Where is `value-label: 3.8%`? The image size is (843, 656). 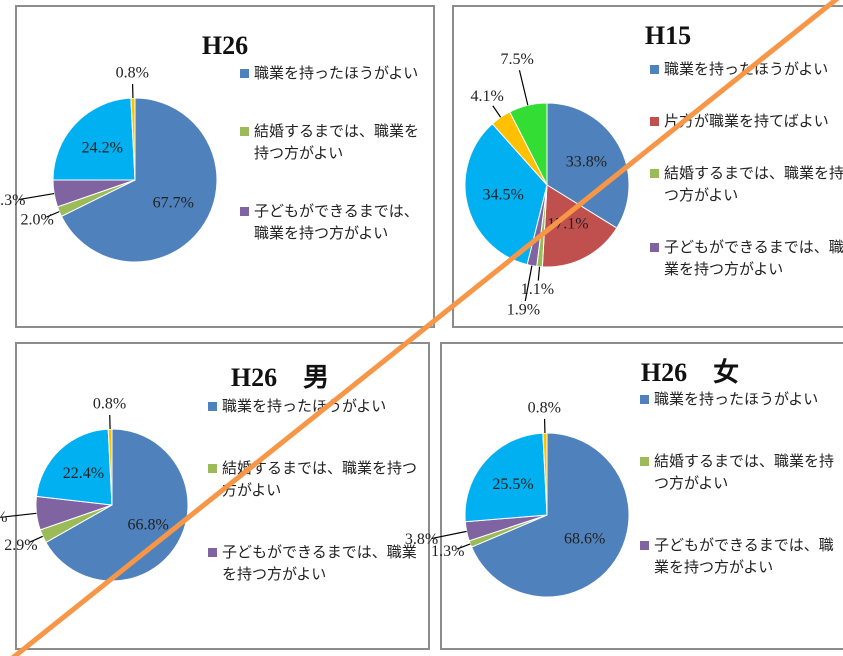
value-label: 3.8% is located at coordinates (421, 539).